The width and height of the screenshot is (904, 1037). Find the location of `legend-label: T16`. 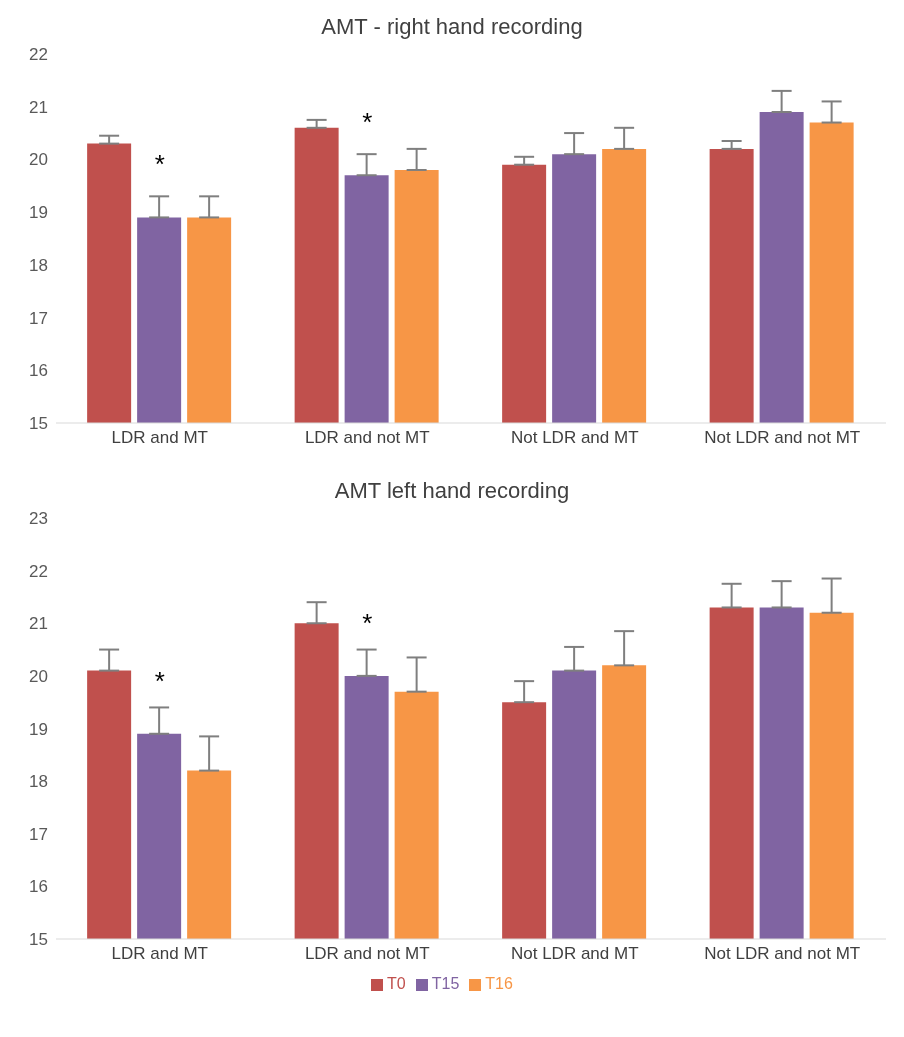

legend-label: T16 is located at coordinates (499, 983).